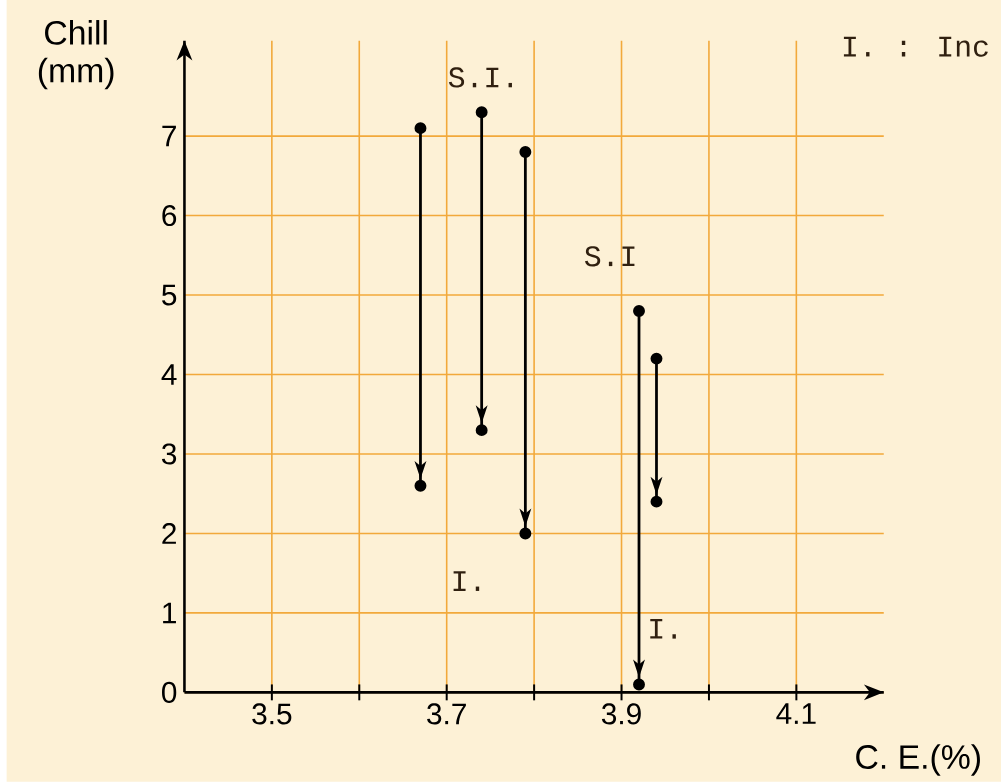 The image size is (1001, 782). I want to click on y-tick-label: 6, so click(169, 215).